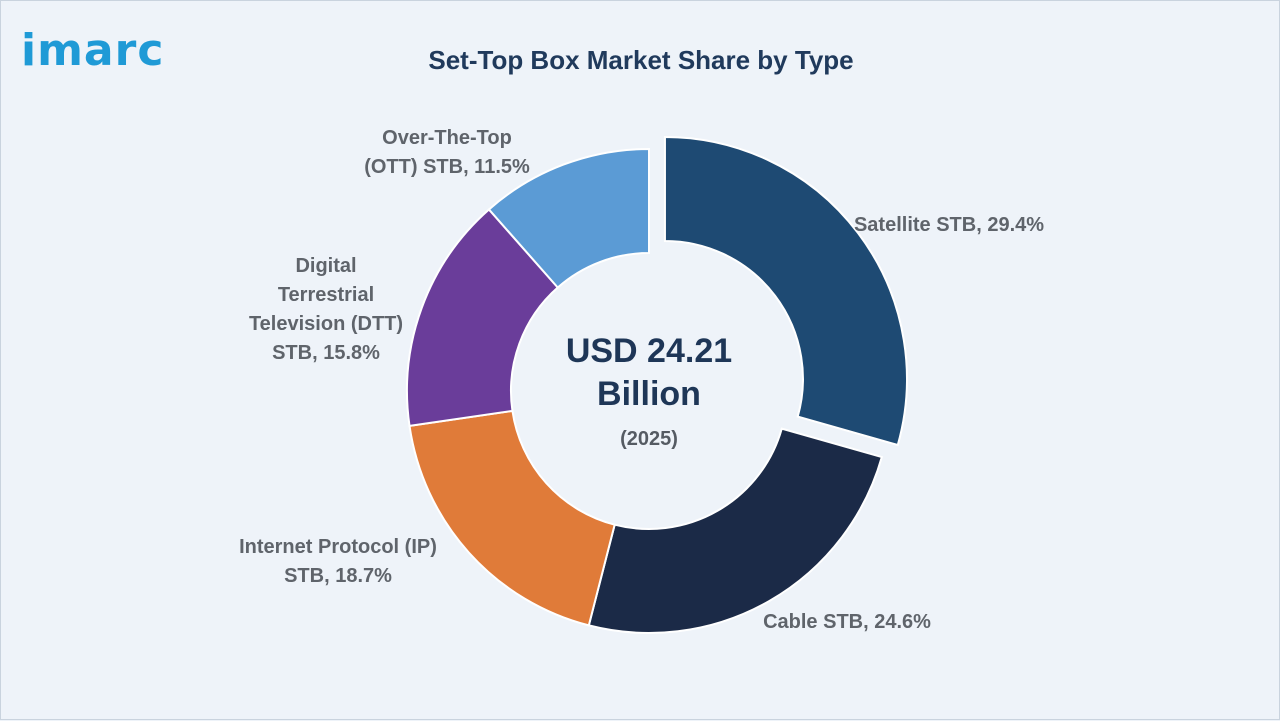 Image resolution: width=1280 pixels, height=721 pixels. Describe the element at coordinates (568, 218) in the screenshot. I see `slice-over-the-top-ott-stb` at that location.